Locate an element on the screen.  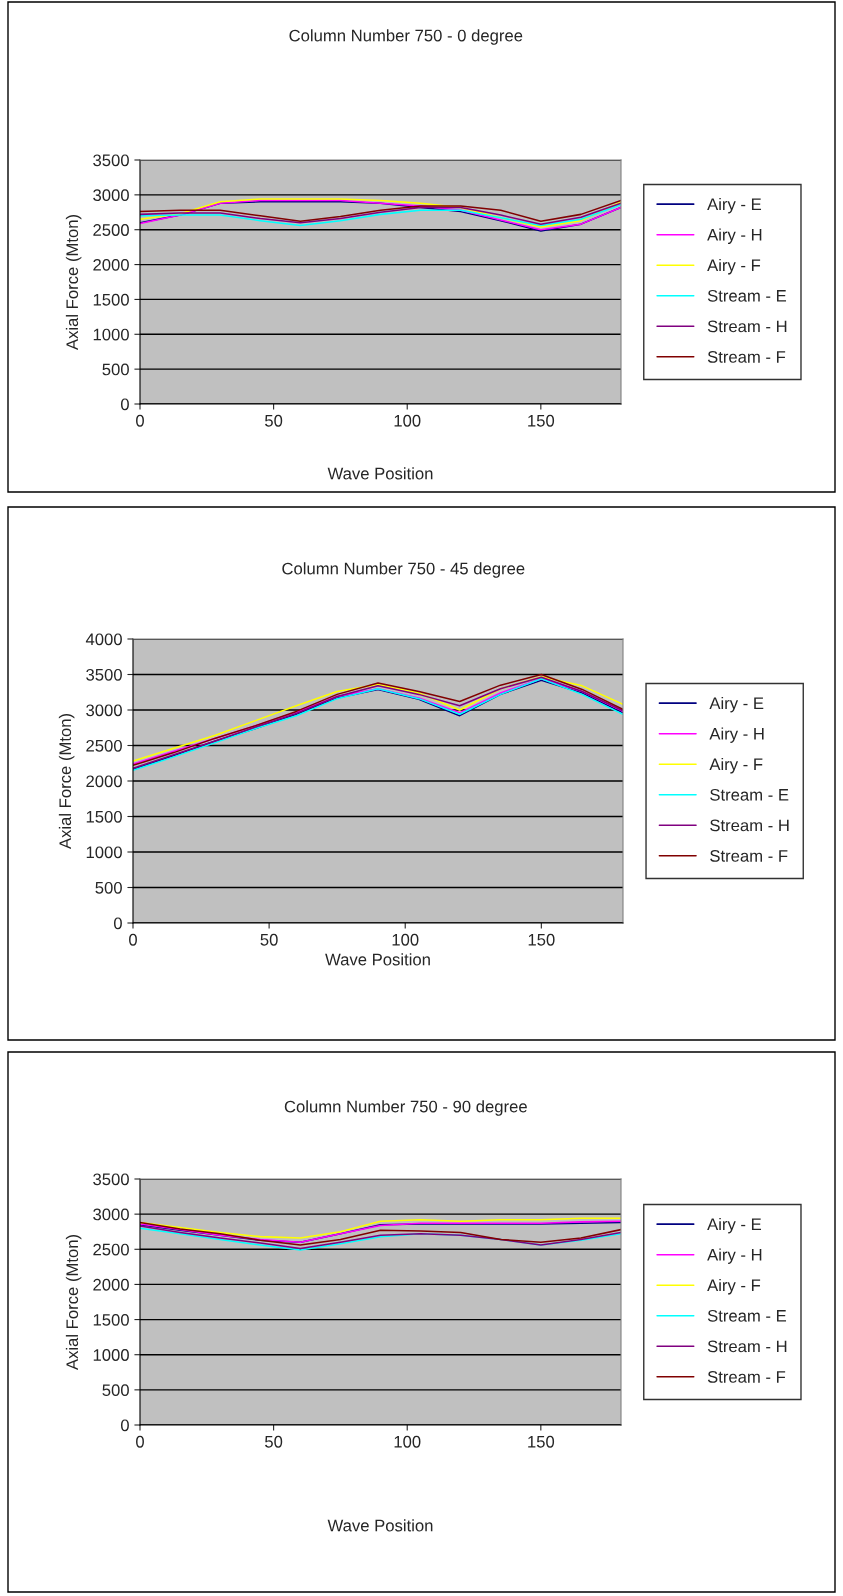
y-tick-label: 4000 is located at coordinates (103, 639).